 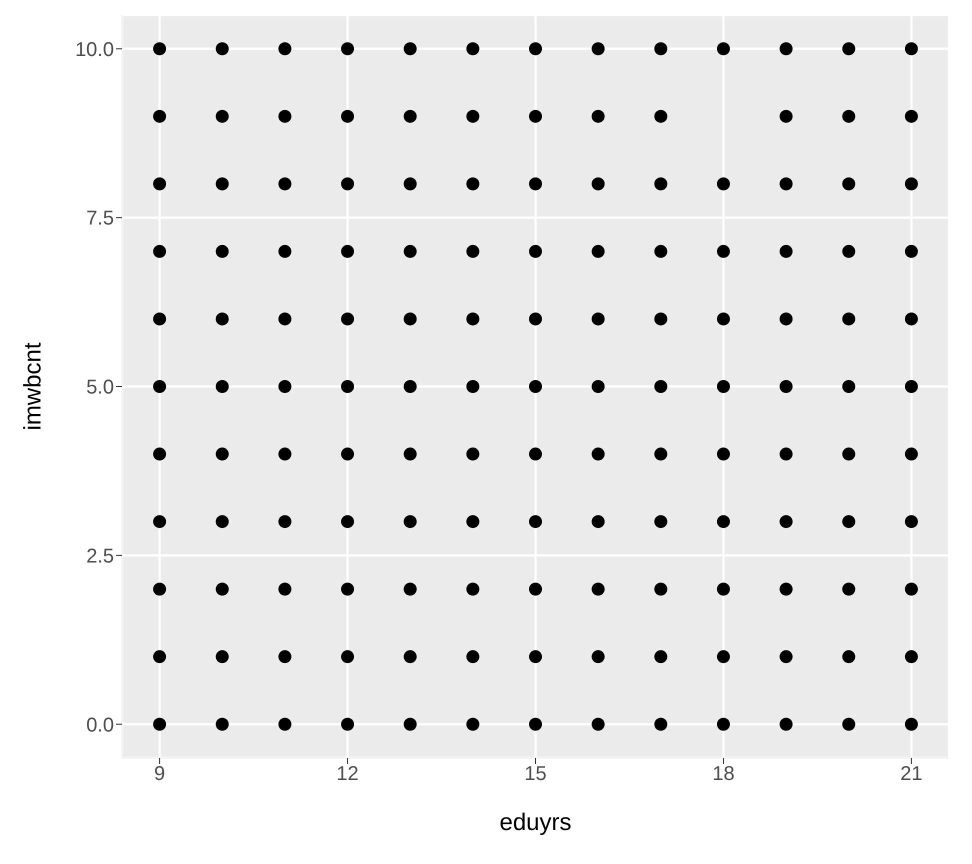 What do you see at coordinates (100, 725) in the screenshot?
I see `y-tick-label: 0.0` at bounding box center [100, 725].